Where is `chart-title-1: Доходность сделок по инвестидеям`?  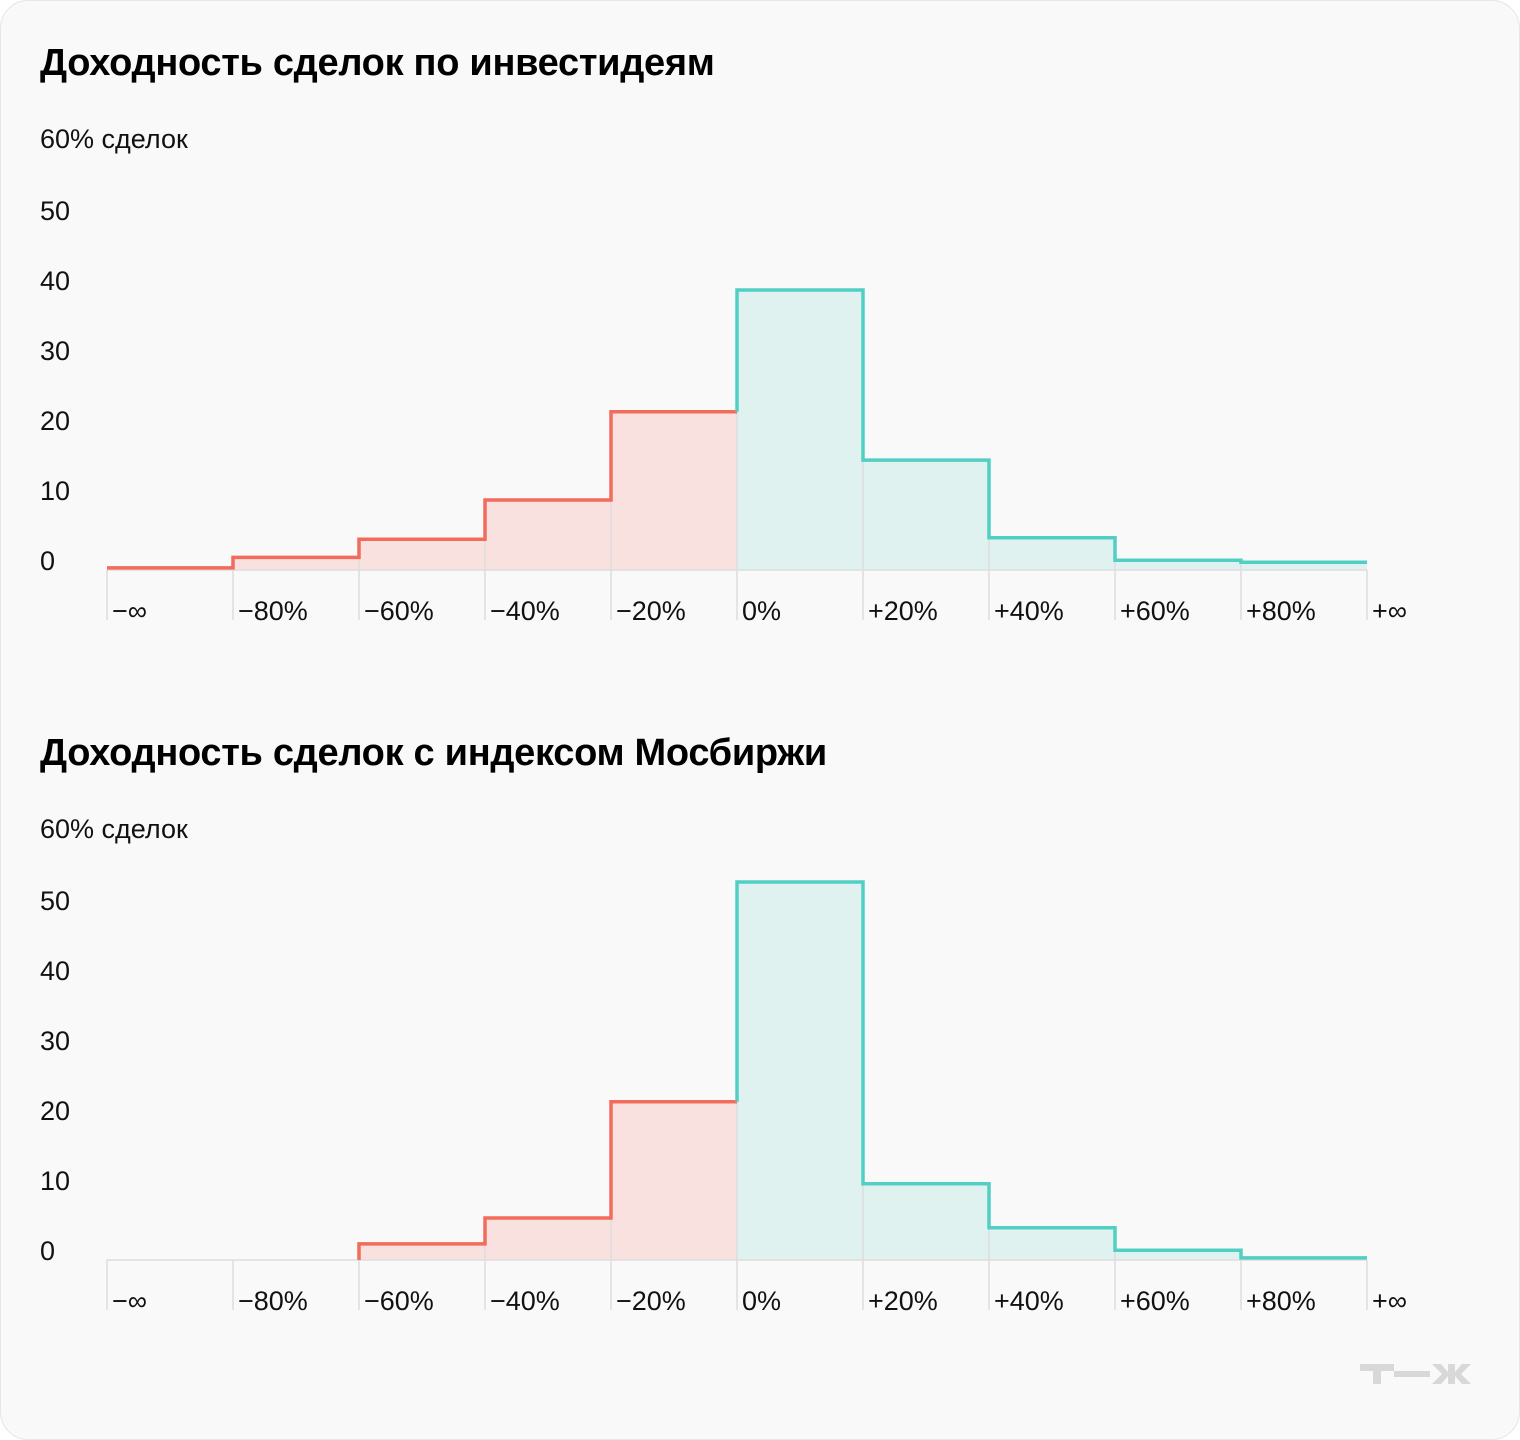 chart-title-1: Доходность сделок по инвестидеям is located at coordinates (377, 63).